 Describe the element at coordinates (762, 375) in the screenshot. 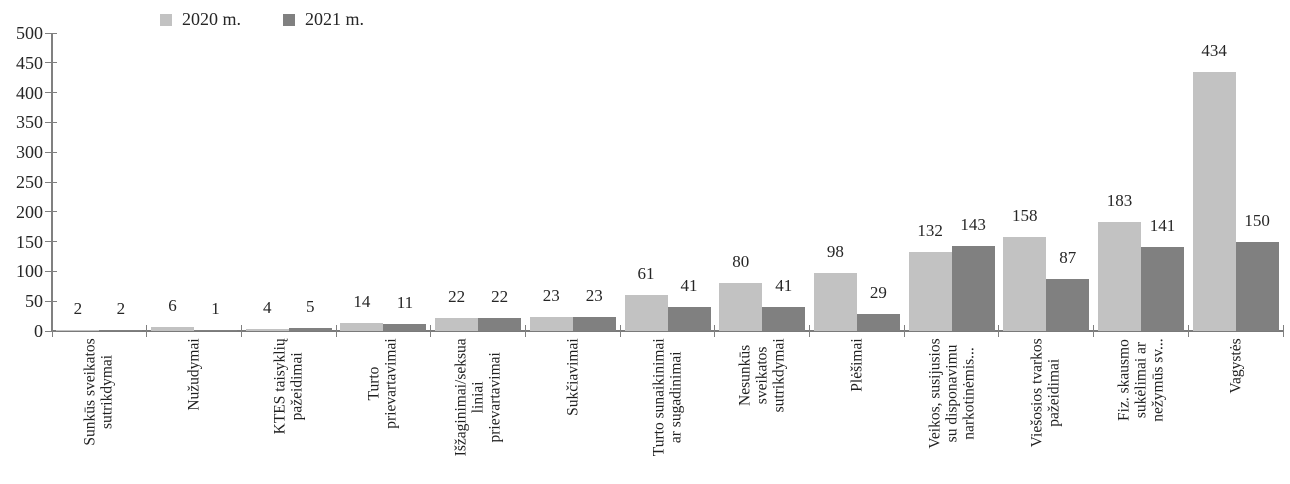

I see `category-label-text: Nesunkūs sveikatos sutrikdymai` at that location.